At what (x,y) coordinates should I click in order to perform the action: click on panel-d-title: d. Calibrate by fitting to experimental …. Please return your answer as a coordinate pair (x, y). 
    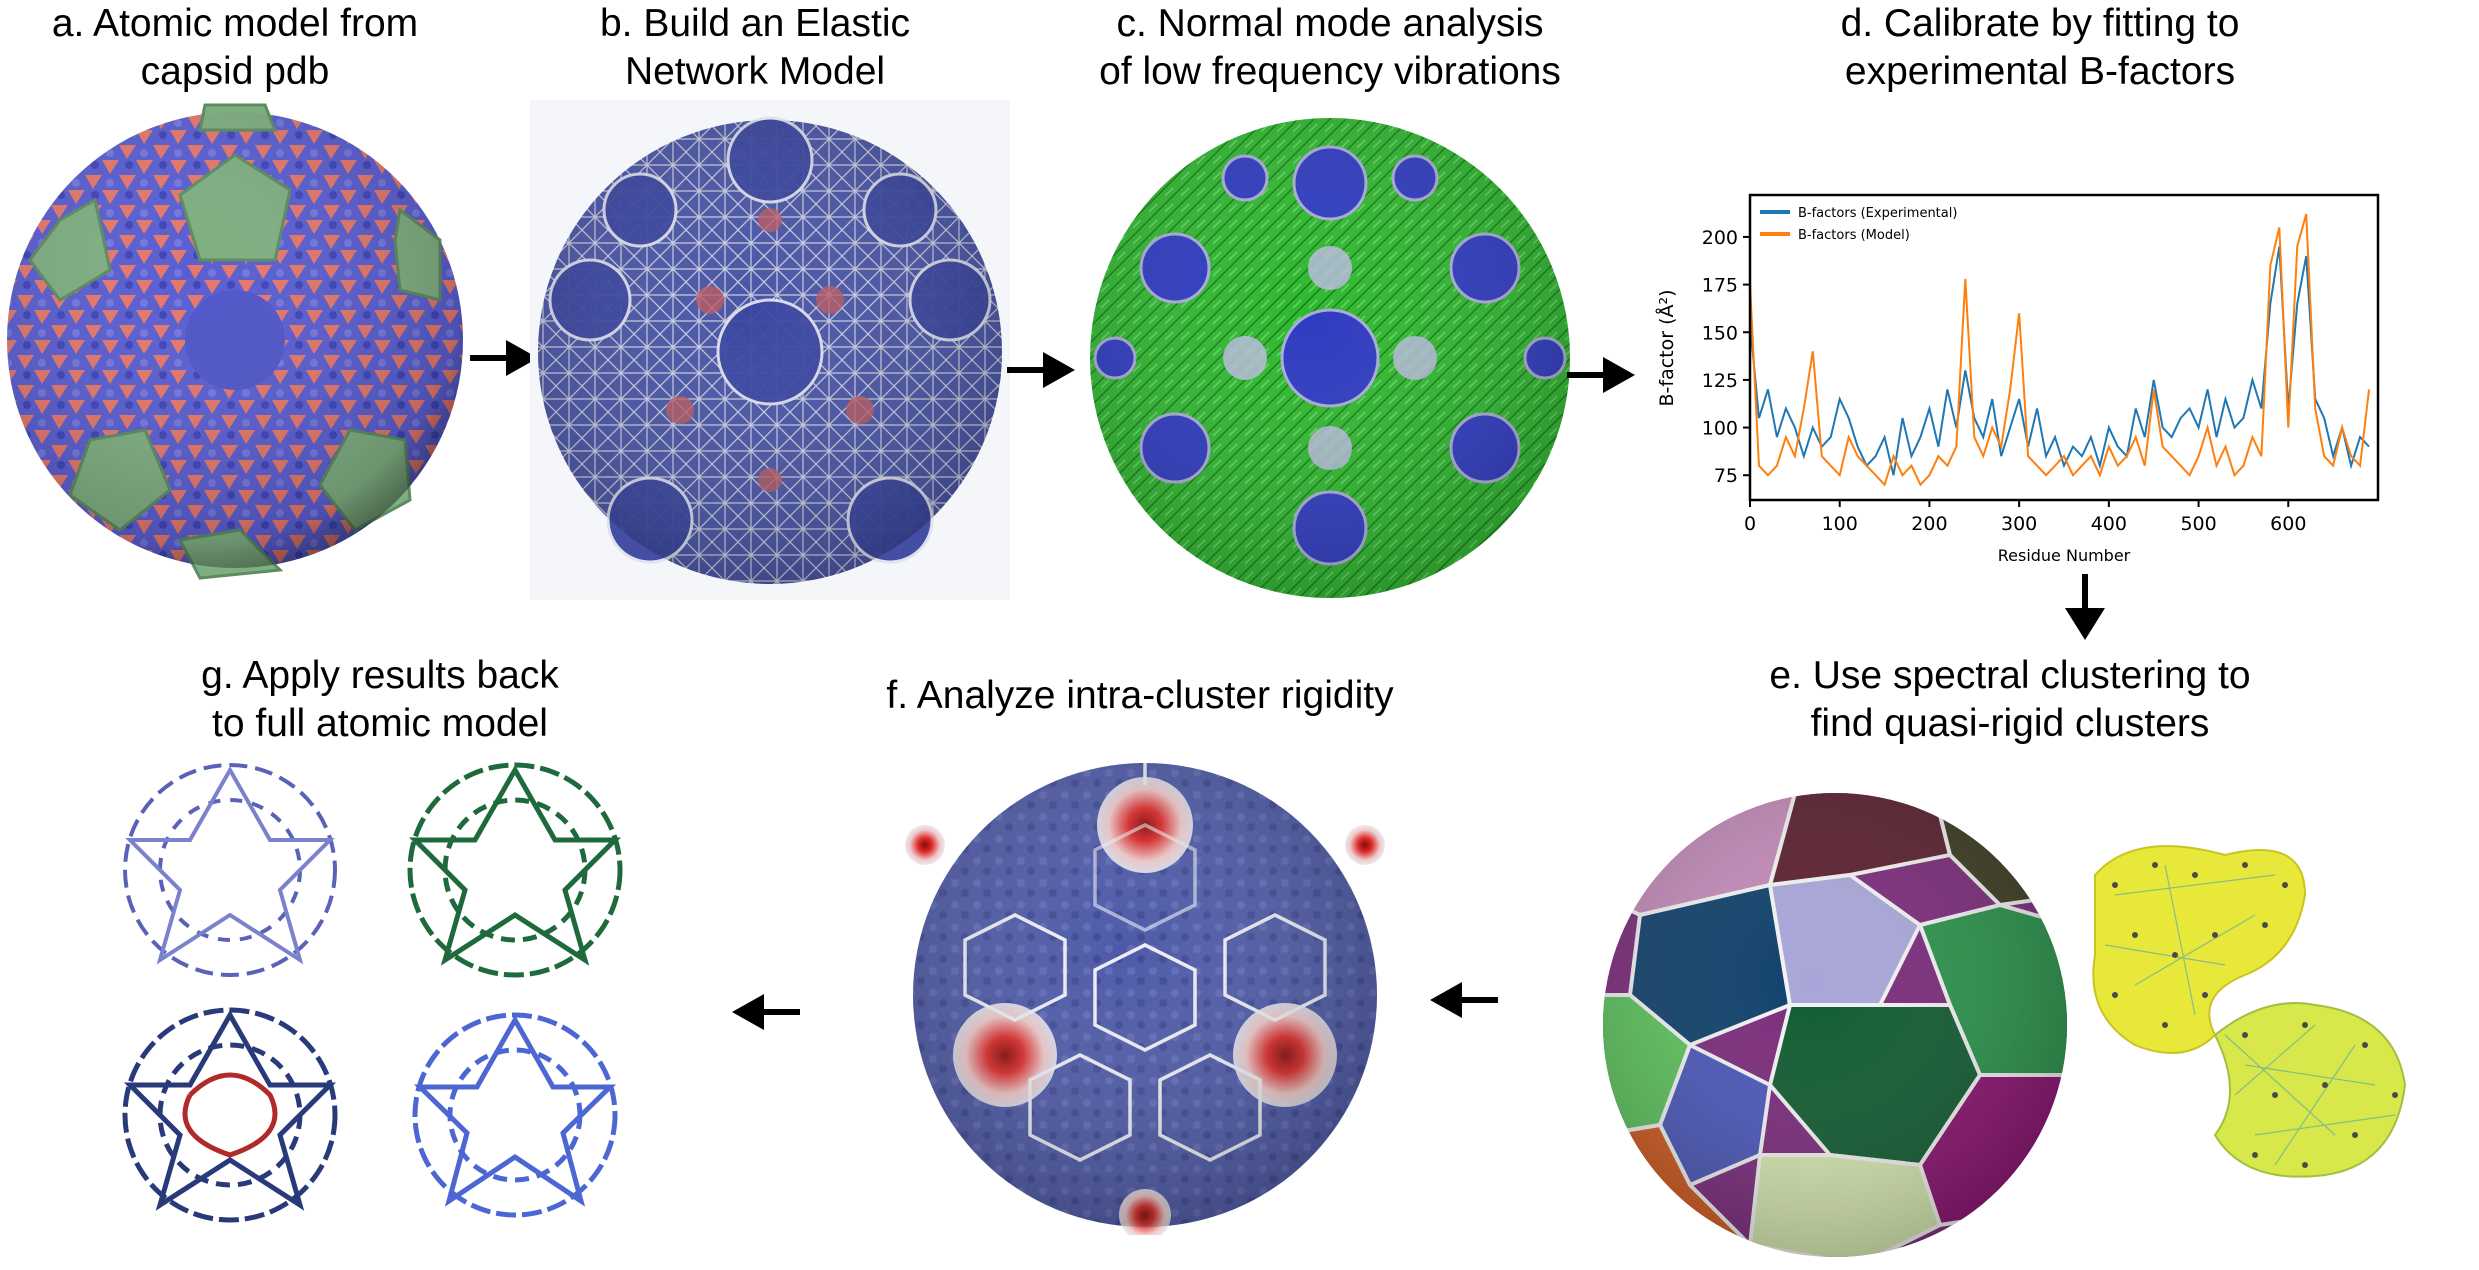
    Looking at the image, I should click on (2040, 48).